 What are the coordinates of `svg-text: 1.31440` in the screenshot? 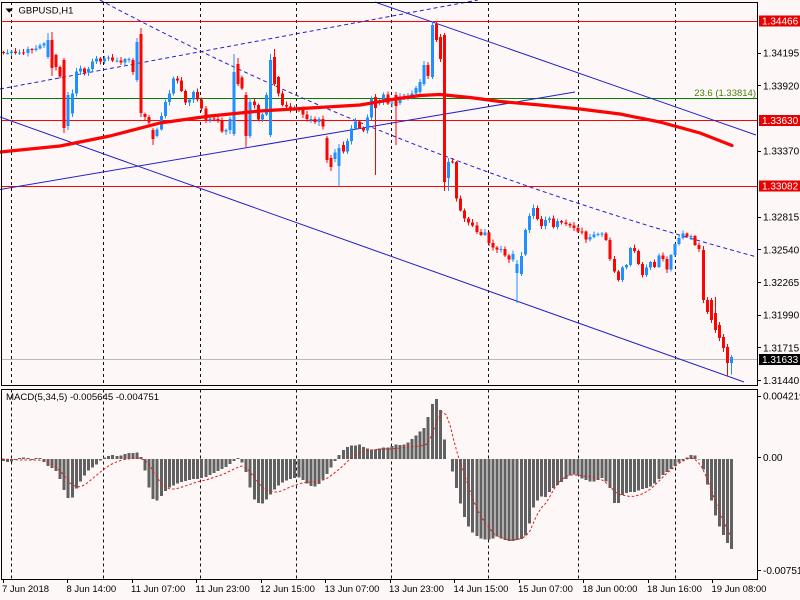 It's located at (781, 381).